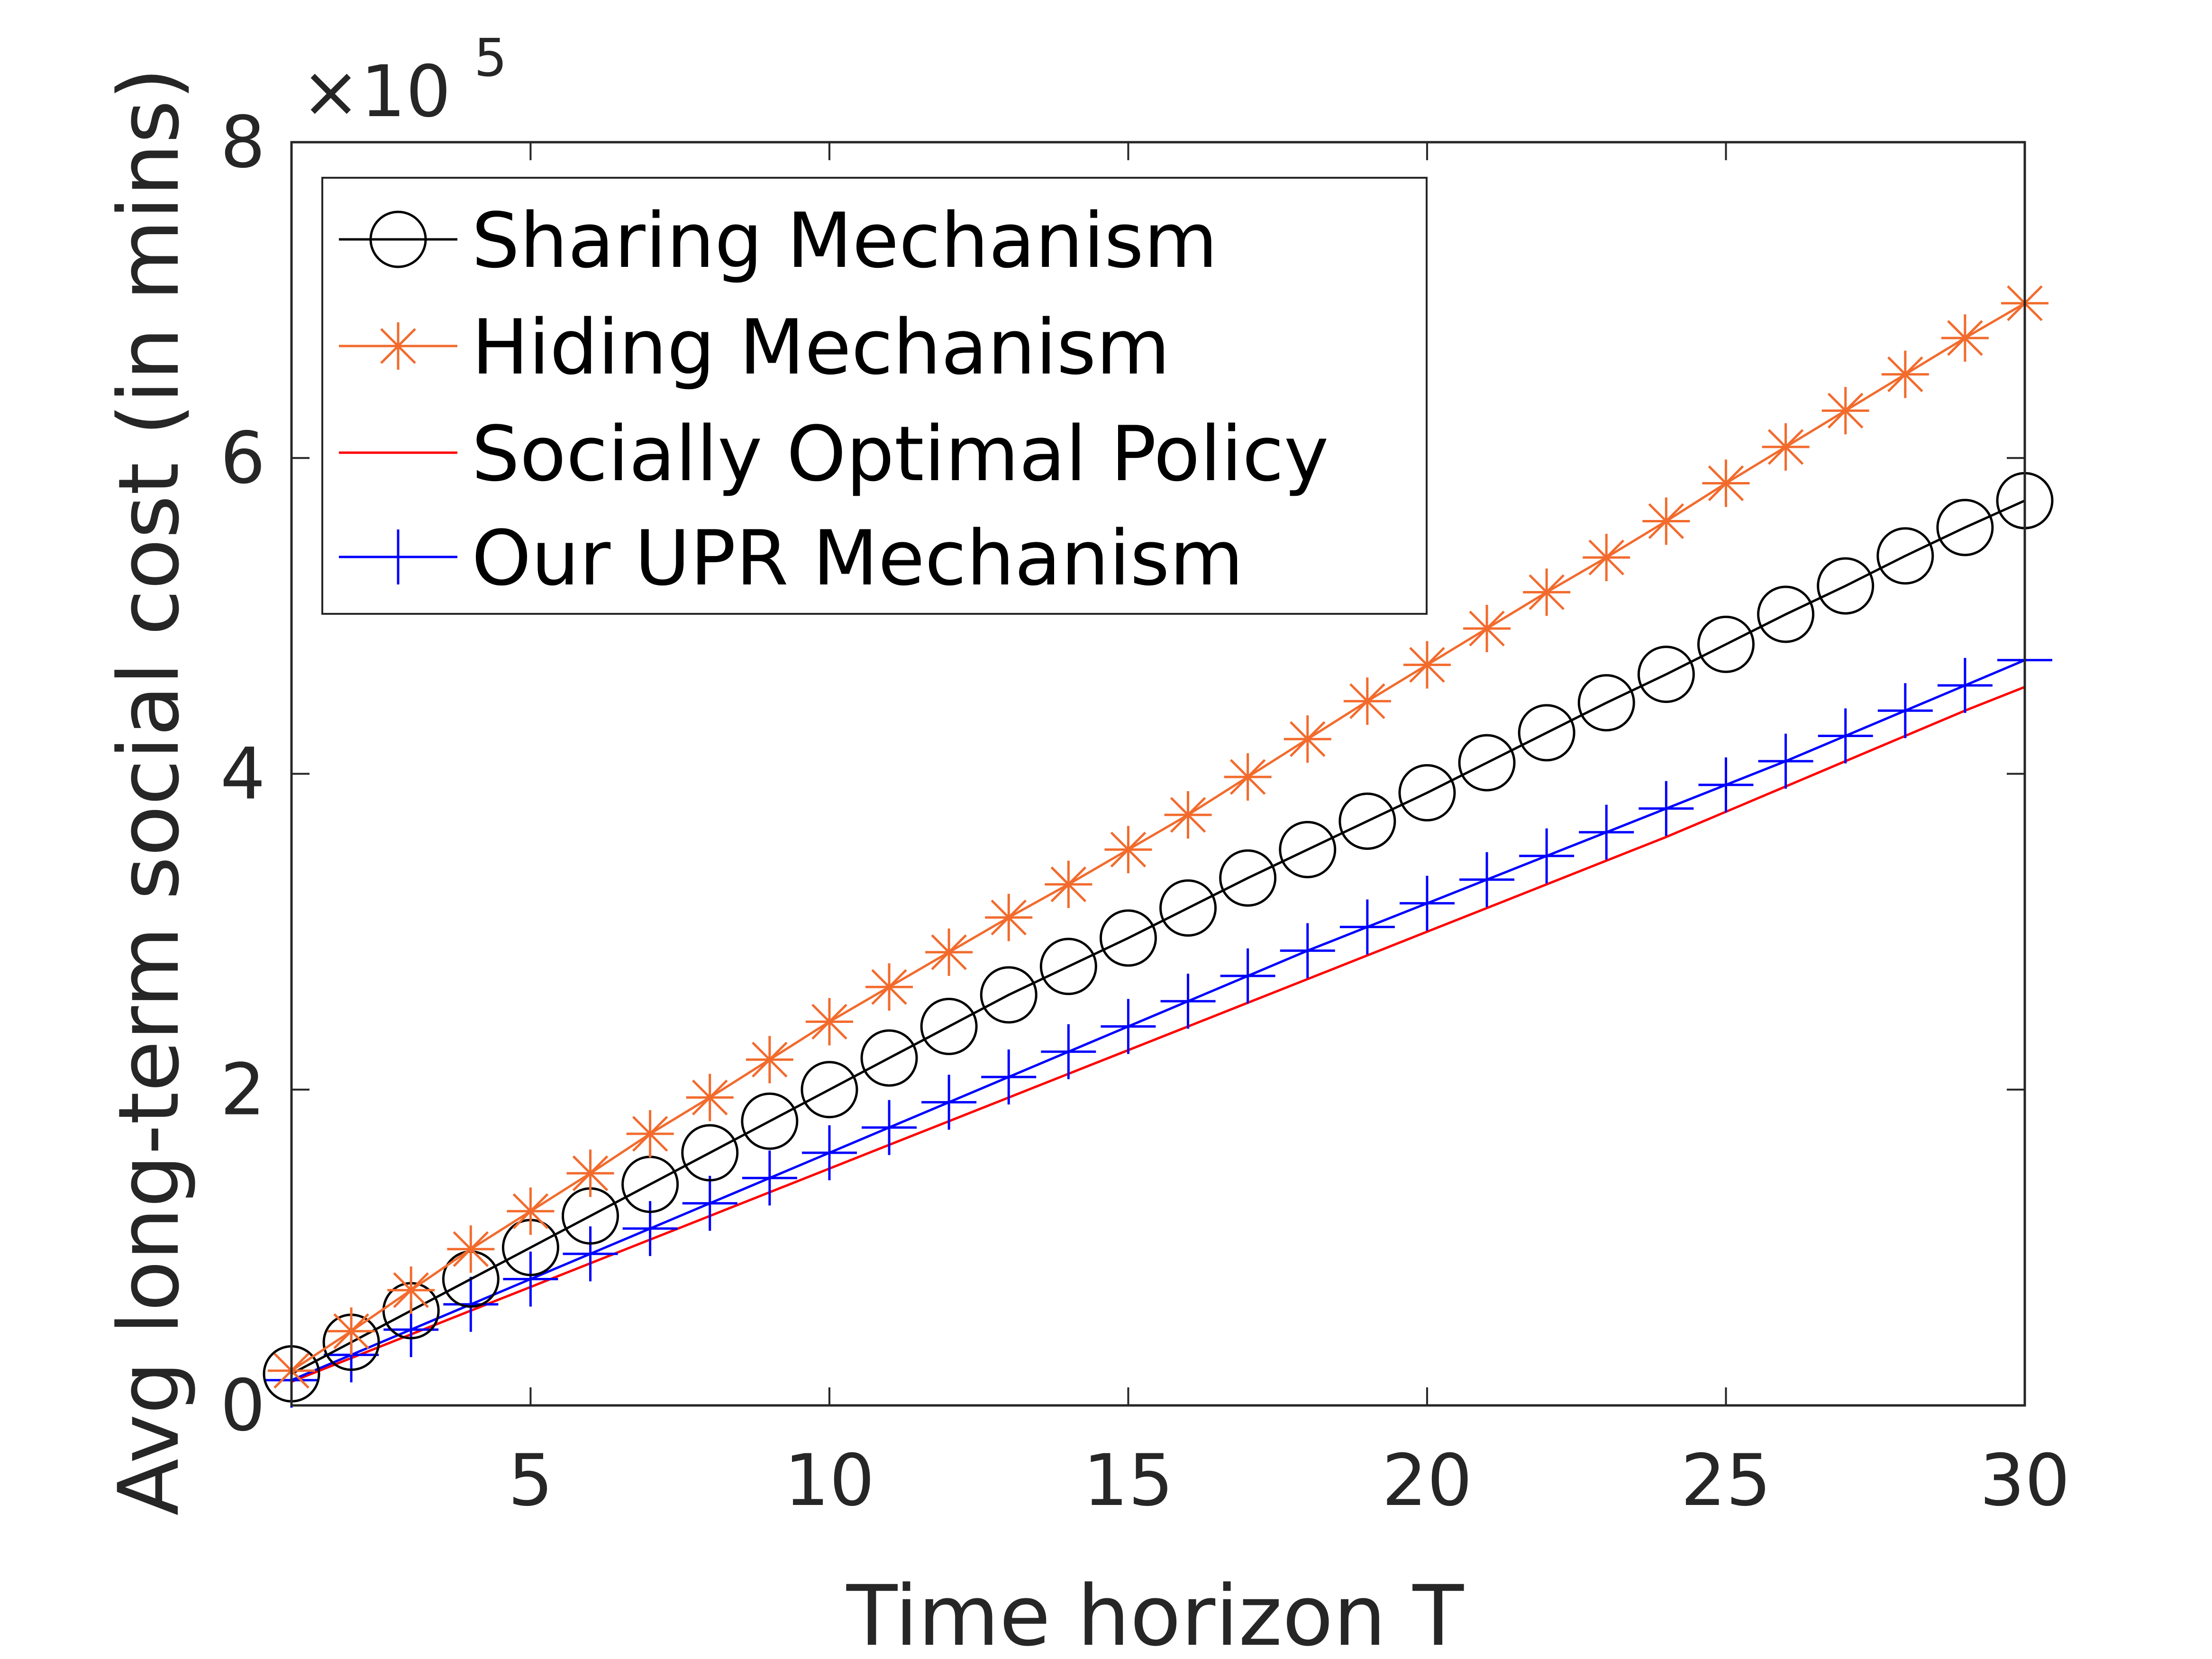 The height and width of the screenshot is (1659, 2212). What do you see at coordinates (900, 454) in the screenshot?
I see `legend-label: Socially Optimal Policy` at bounding box center [900, 454].